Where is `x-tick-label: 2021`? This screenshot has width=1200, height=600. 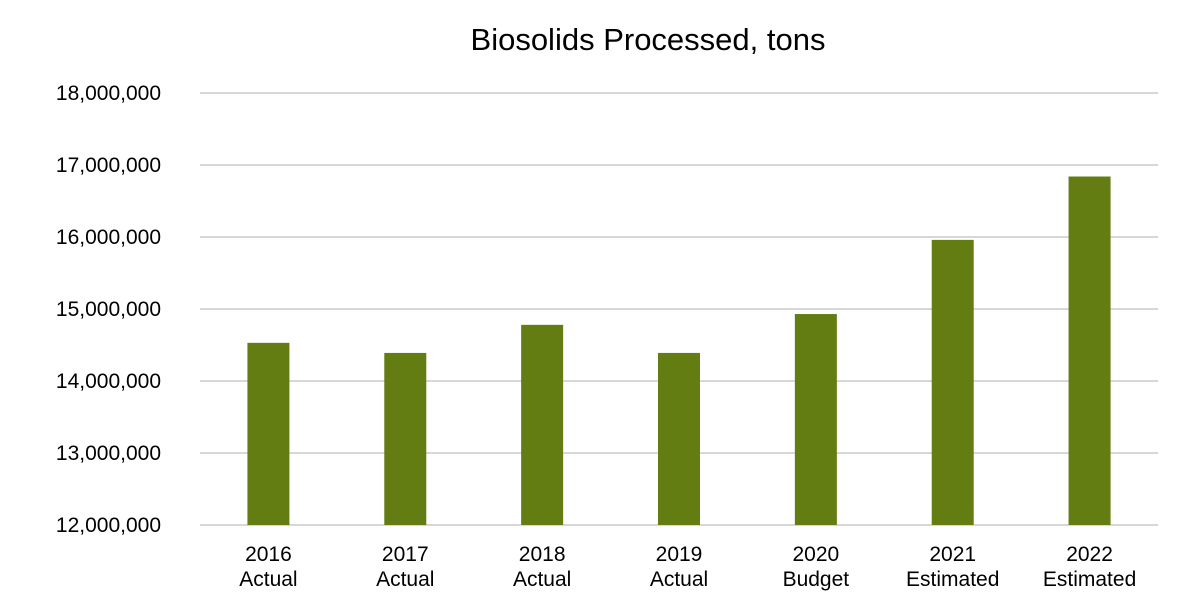 x-tick-label: 2021 is located at coordinates (952, 554).